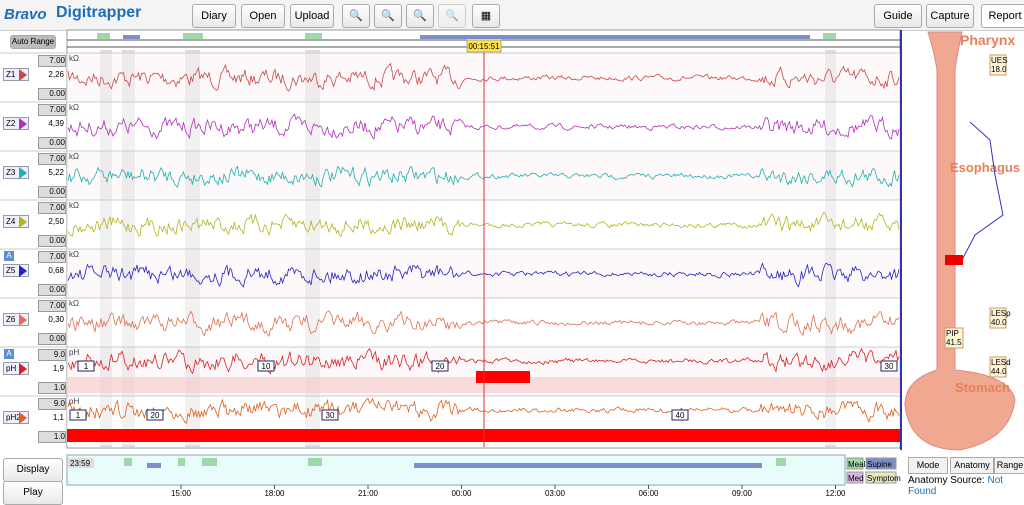  What do you see at coordinates (33, 42) in the screenshot?
I see `auto-range: Auto Range` at bounding box center [33, 42].